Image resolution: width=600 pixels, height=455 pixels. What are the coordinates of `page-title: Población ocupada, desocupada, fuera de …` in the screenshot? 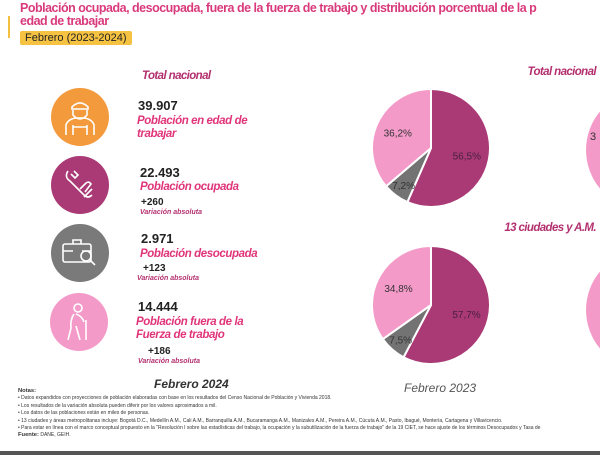 It's located at (306, 15).